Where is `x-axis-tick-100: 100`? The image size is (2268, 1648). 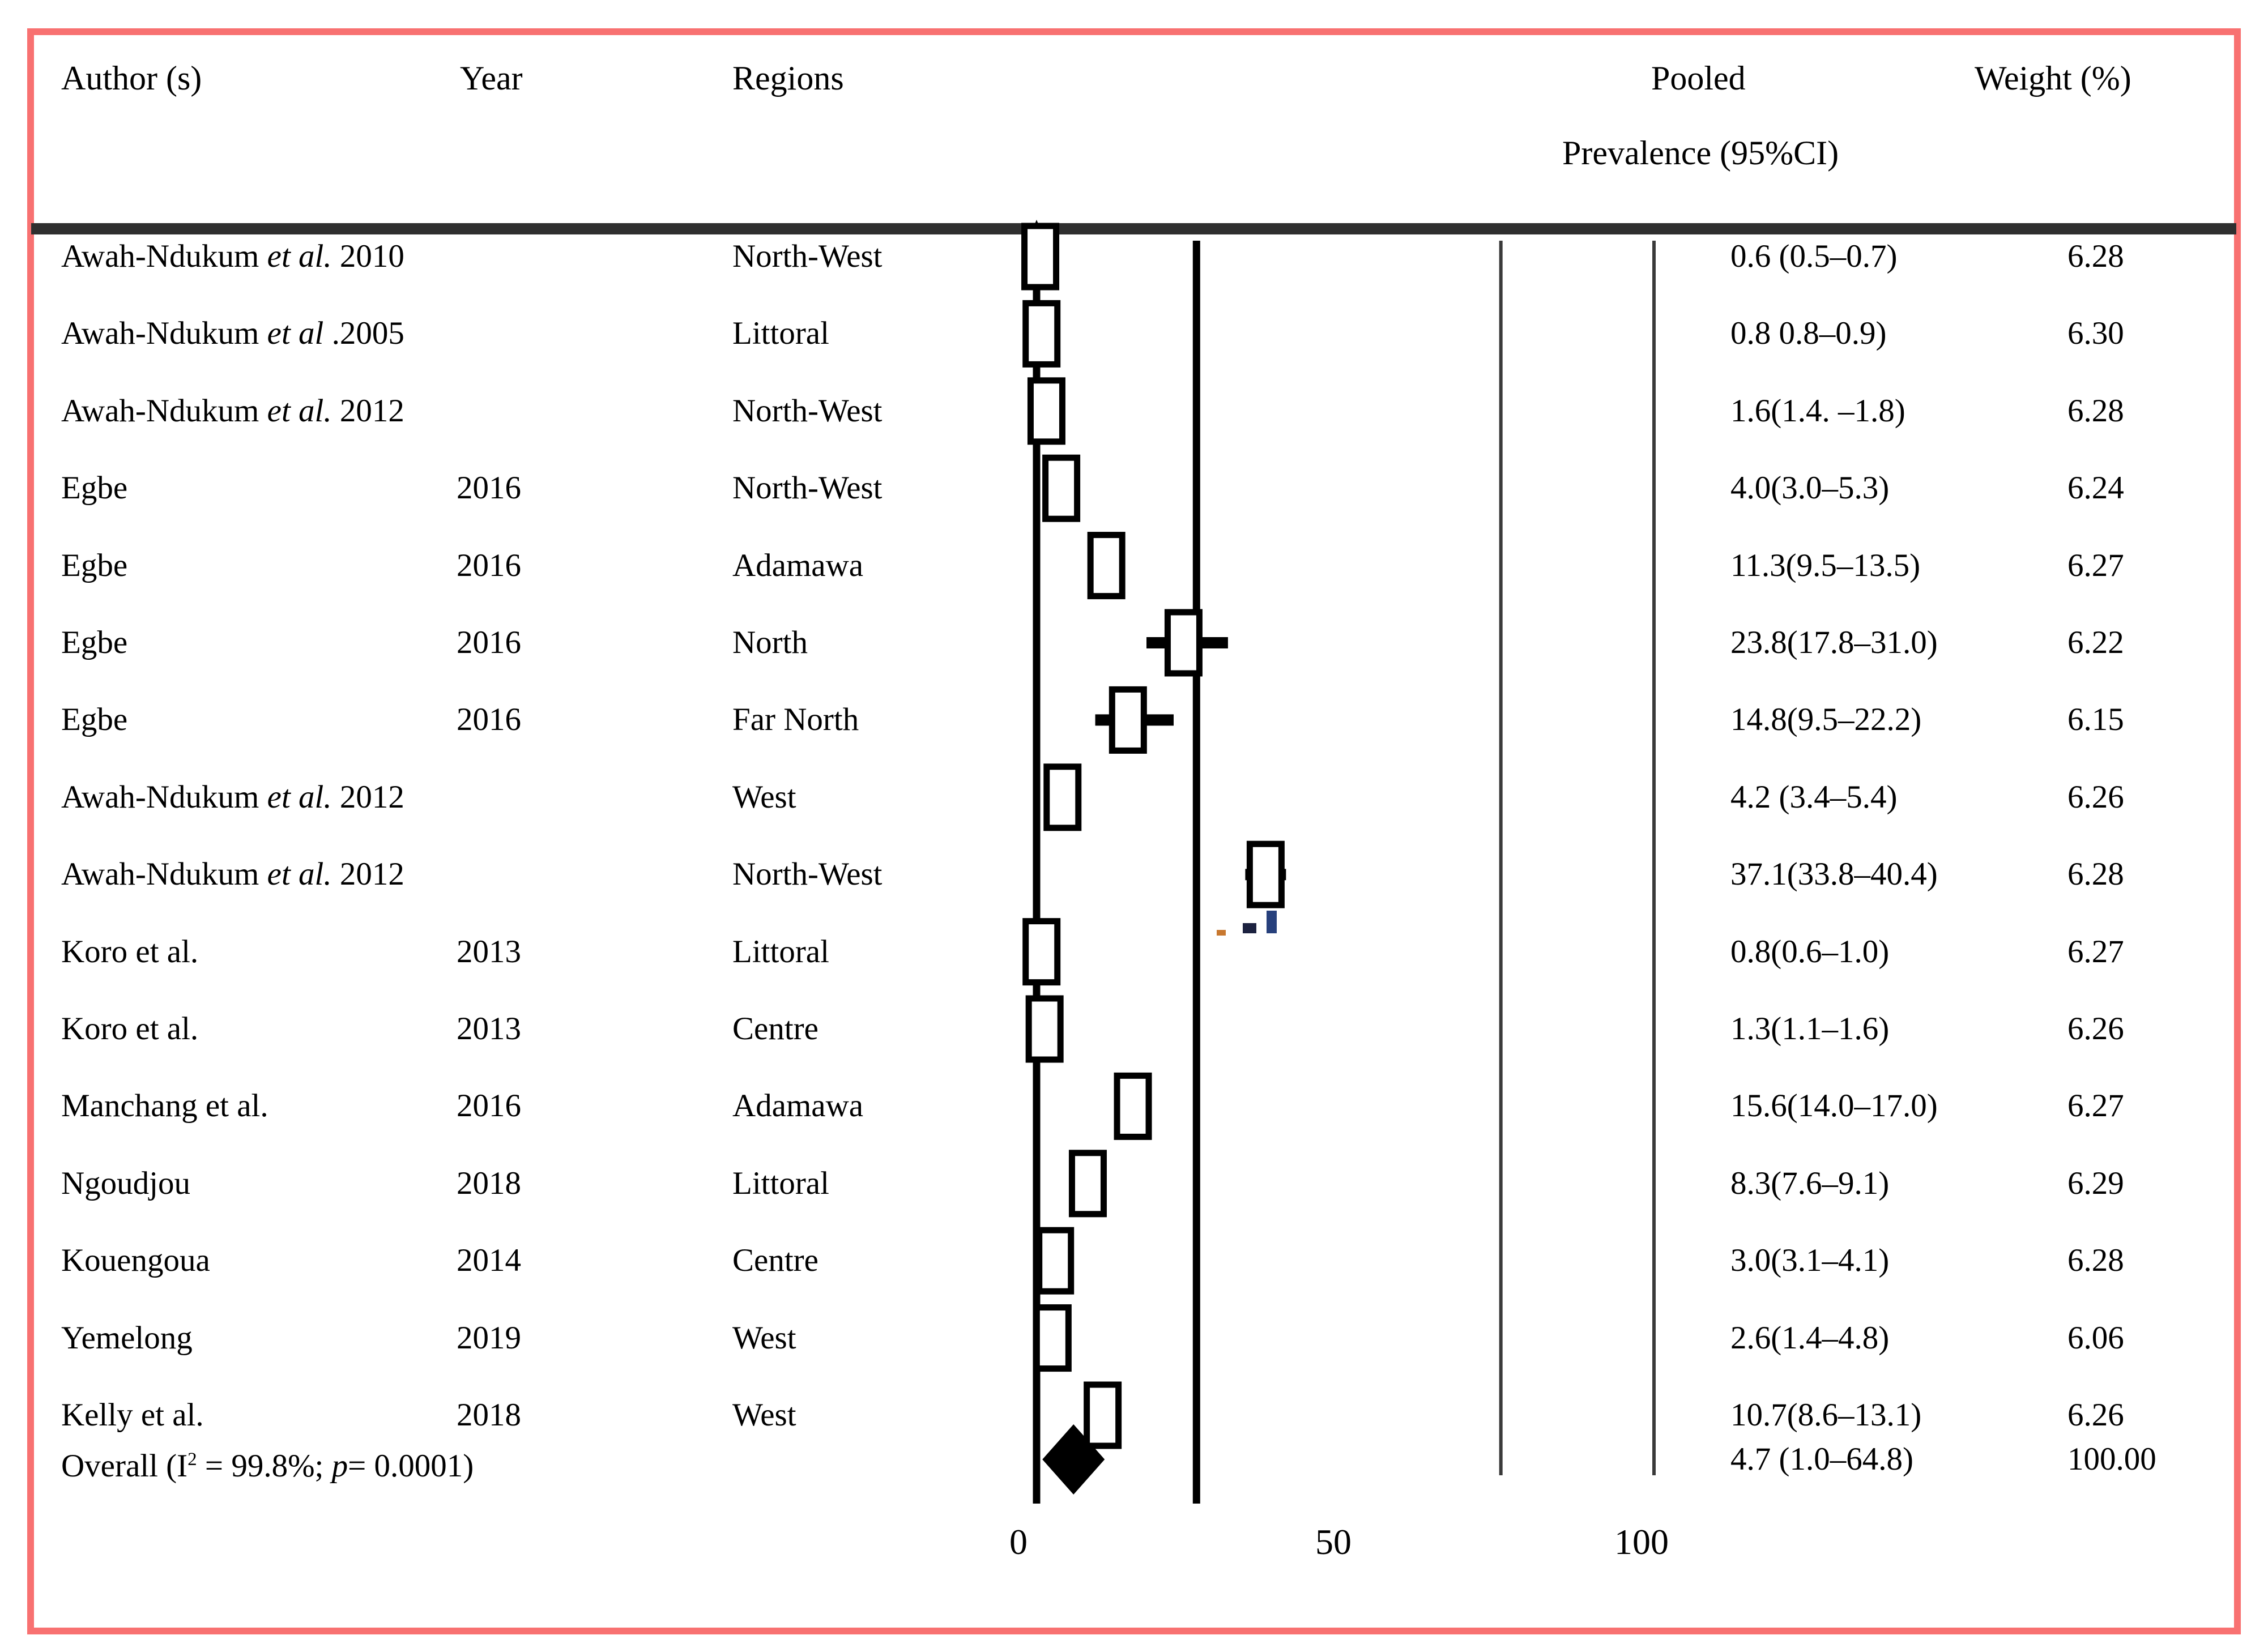 x-axis-tick-100: 100 is located at coordinates (1641, 1542).